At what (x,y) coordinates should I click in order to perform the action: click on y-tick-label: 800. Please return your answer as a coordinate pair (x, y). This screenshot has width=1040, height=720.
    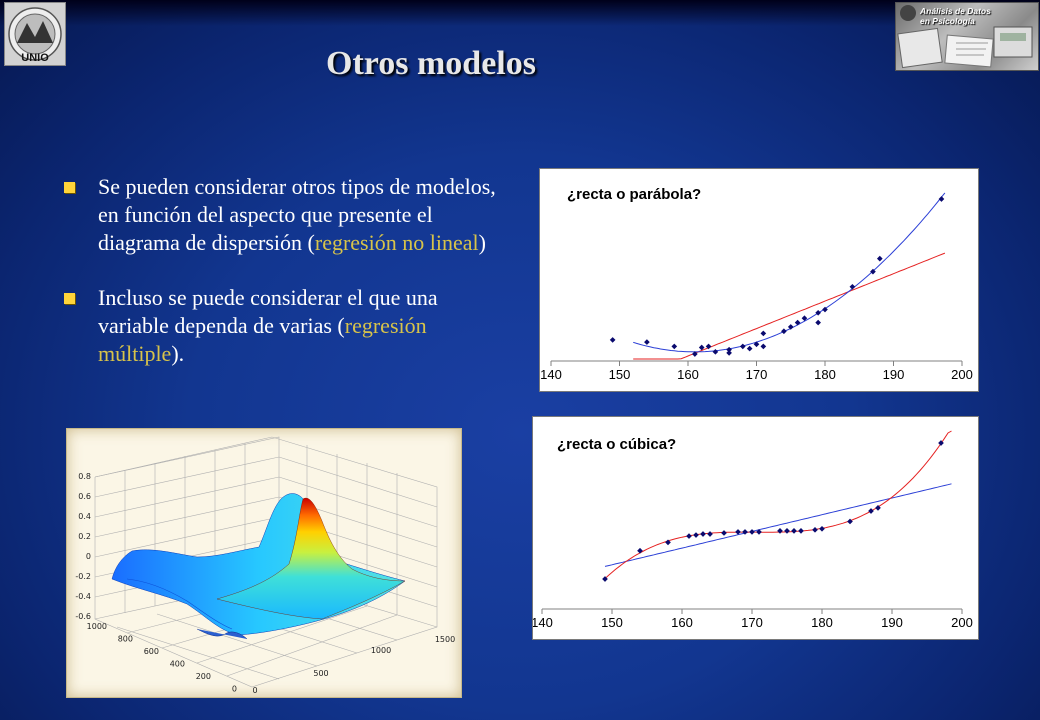
    Looking at the image, I should click on (125, 639).